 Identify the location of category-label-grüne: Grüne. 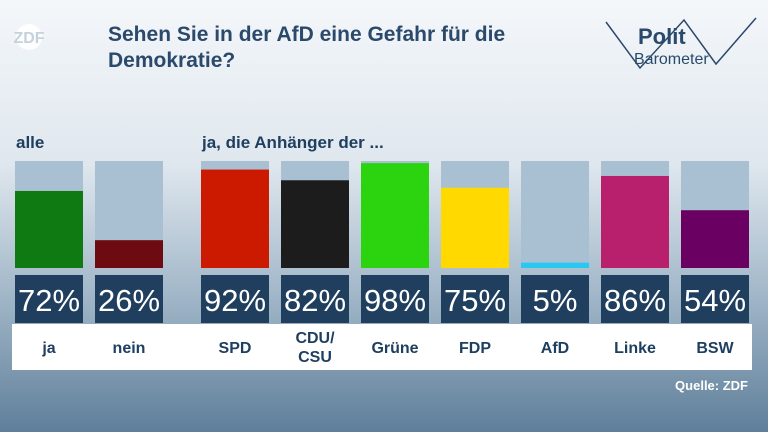
(394, 348).